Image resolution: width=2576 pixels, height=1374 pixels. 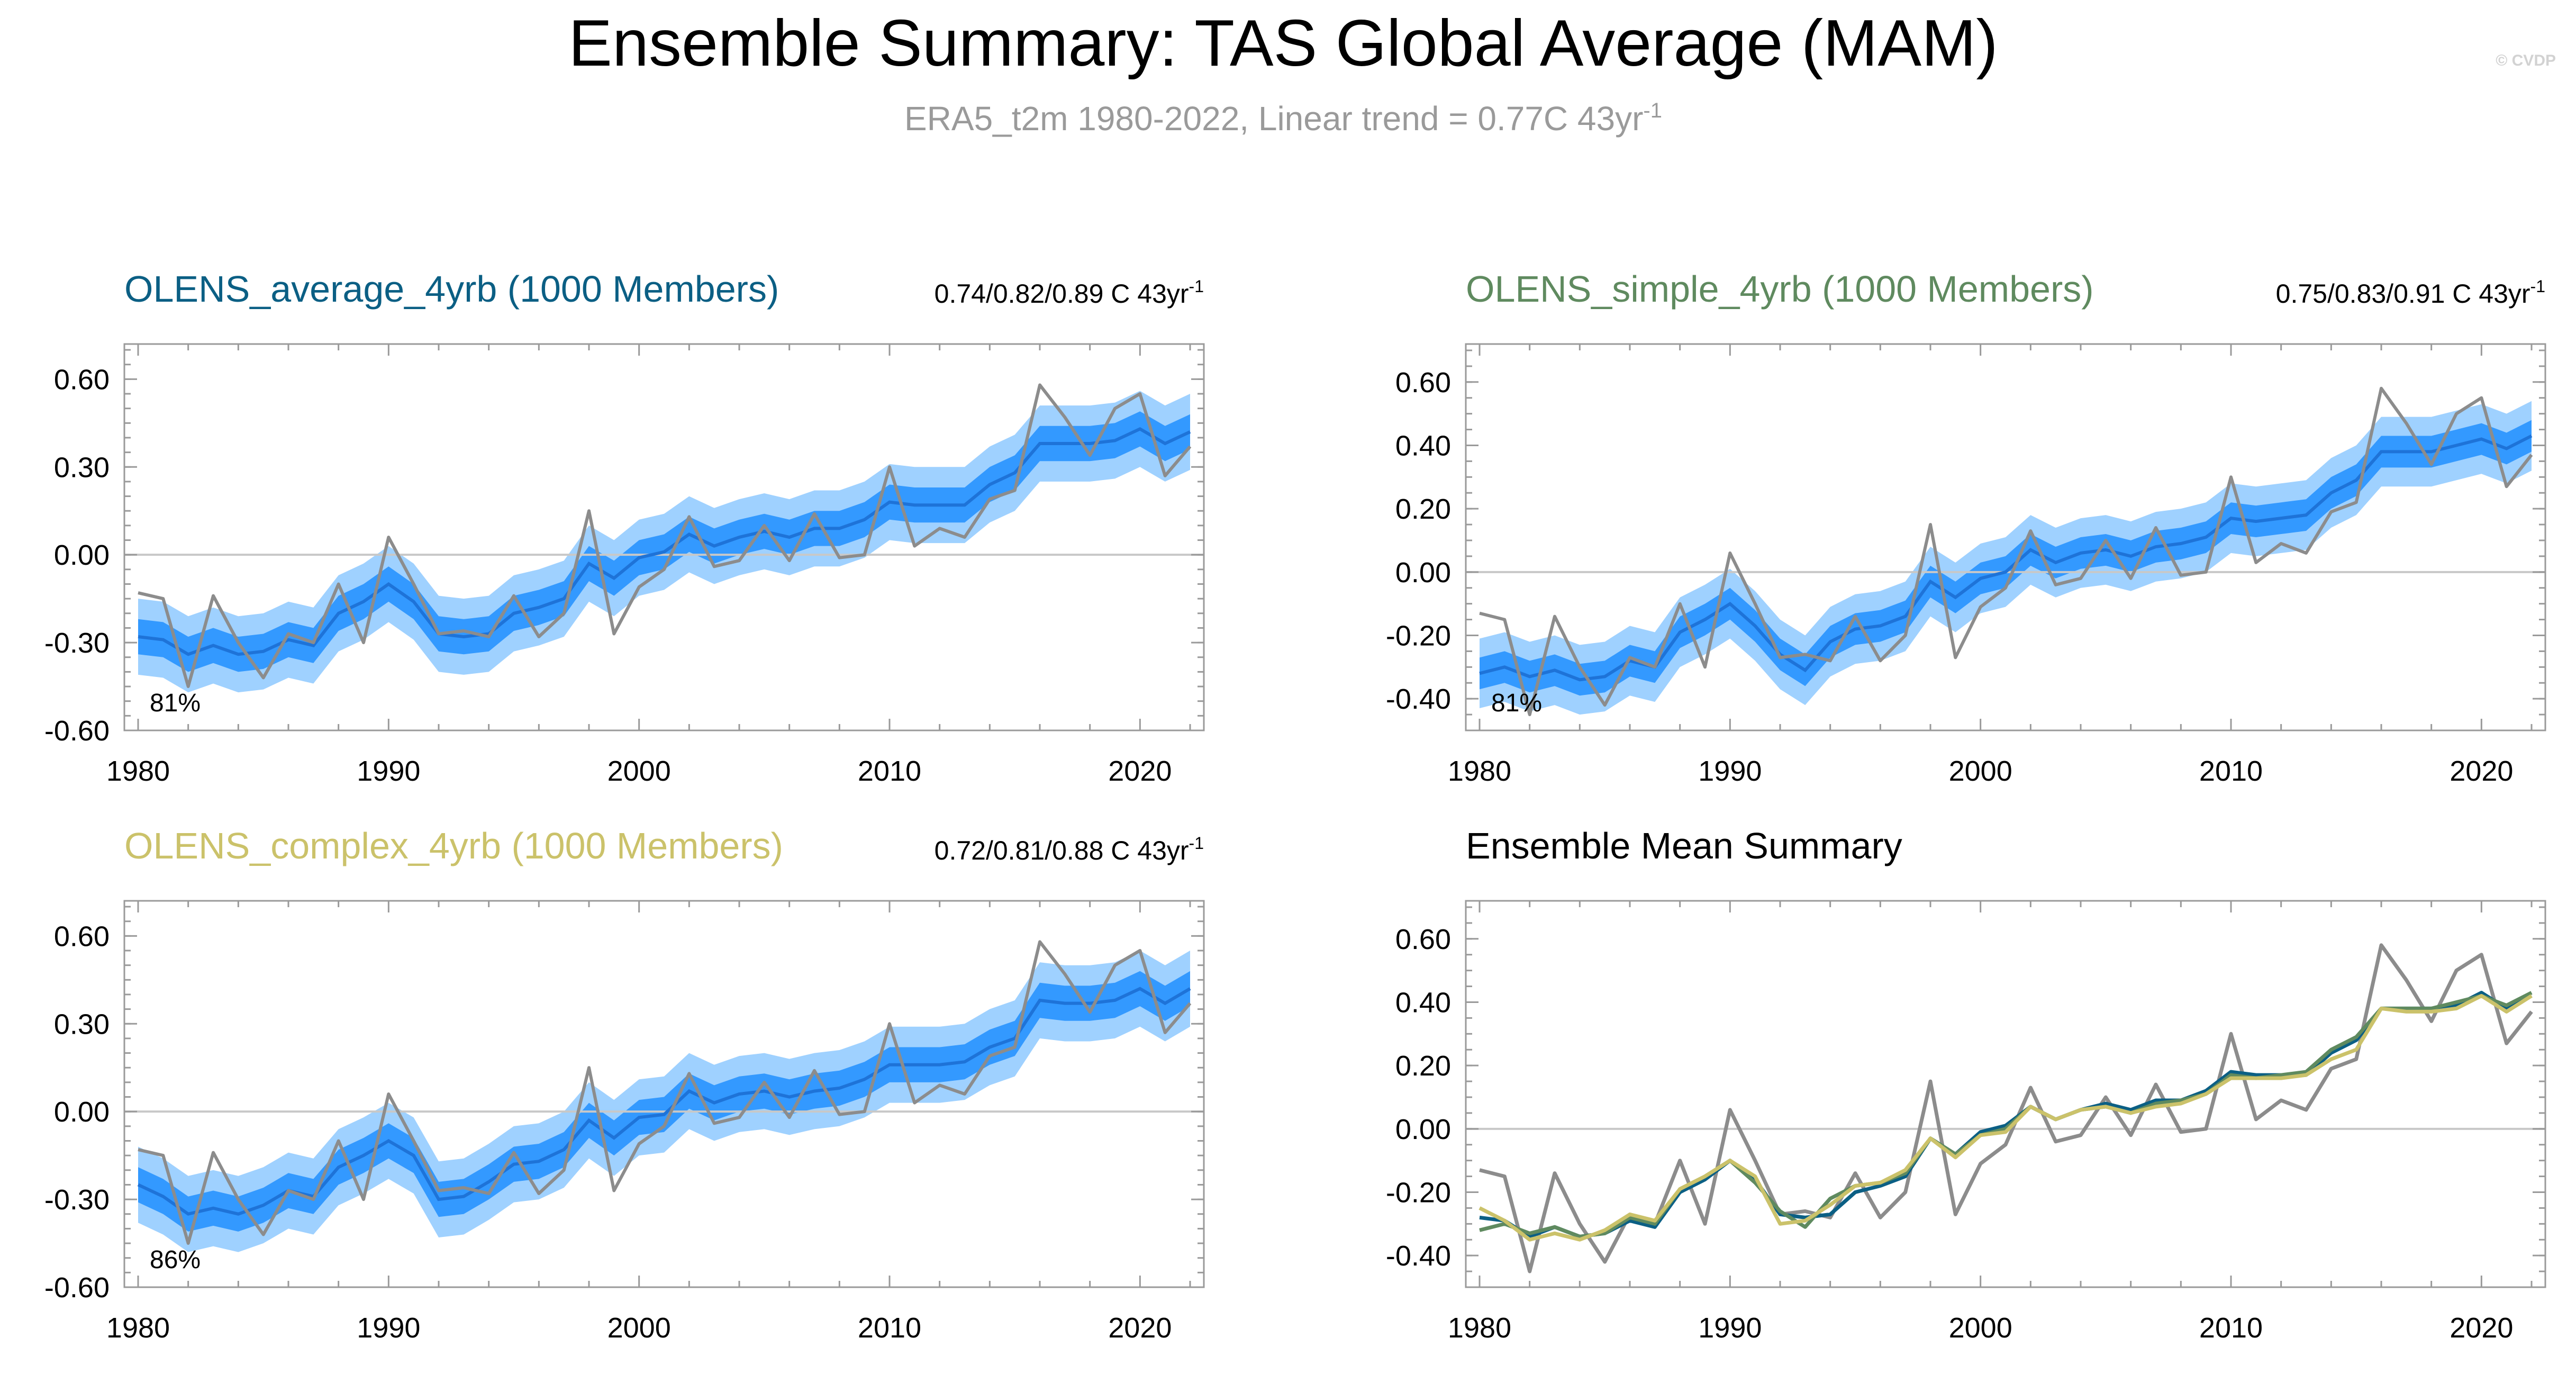 I want to click on series-line-olens-complex-4yrb, so click(x=2006, y=1118).